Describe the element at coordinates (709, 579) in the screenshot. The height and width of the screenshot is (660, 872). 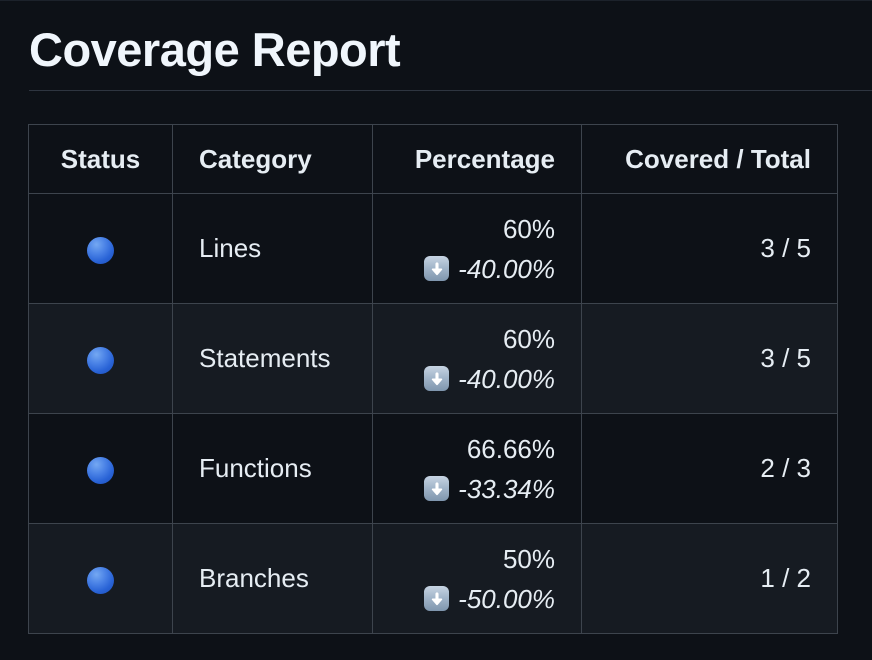
I see `covered-total-cell: 1 / 2` at that location.